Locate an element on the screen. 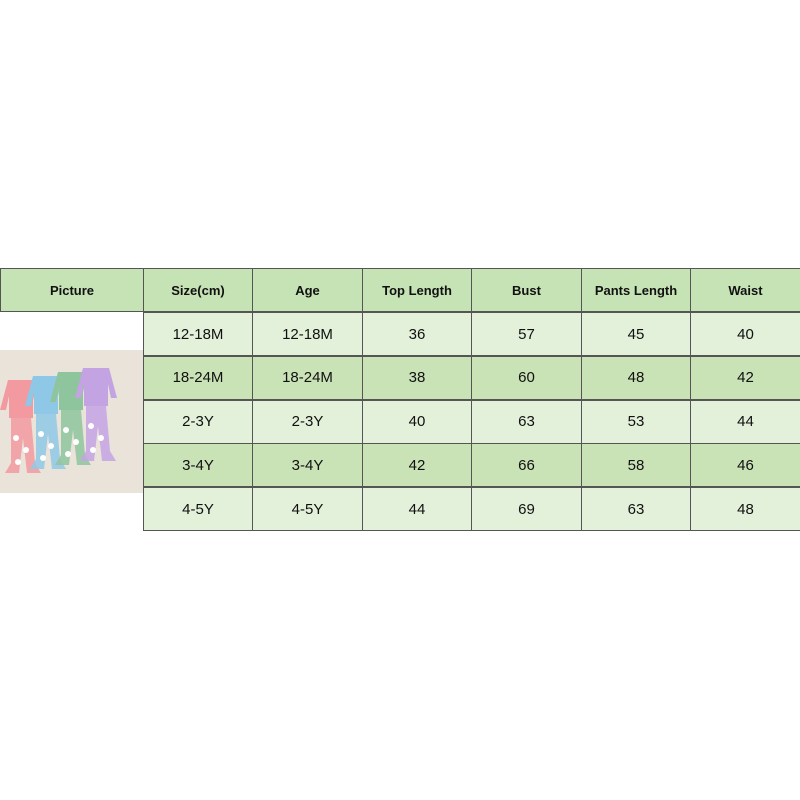 The image size is (800, 800). table-cell: 53 is located at coordinates (636, 421).